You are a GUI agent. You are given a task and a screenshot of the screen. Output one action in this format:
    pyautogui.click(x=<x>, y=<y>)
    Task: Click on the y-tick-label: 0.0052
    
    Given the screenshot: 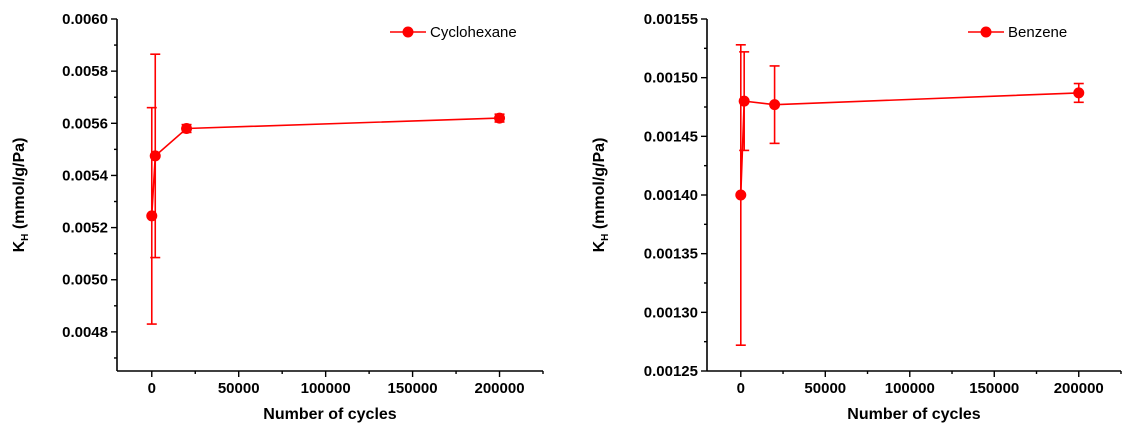 What is the action you would take?
    pyautogui.click(x=85, y=228)
    